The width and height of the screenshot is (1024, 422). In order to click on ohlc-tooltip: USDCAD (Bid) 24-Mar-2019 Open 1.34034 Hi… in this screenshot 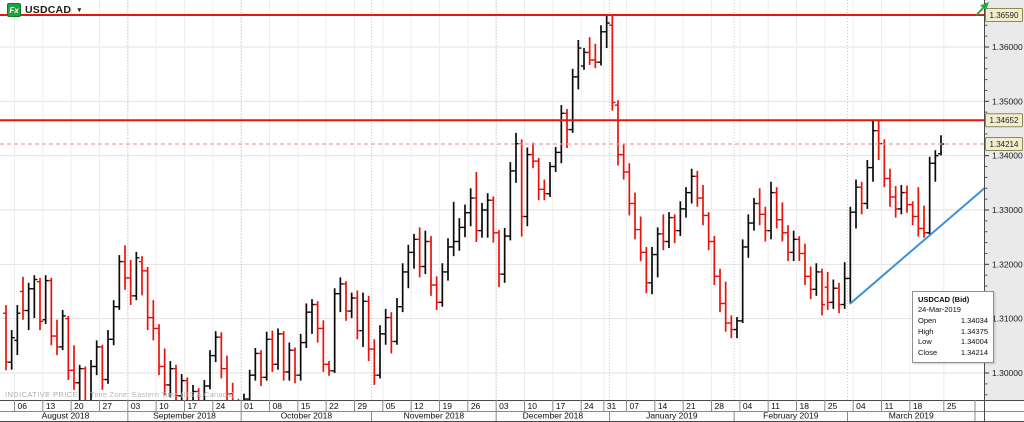, I will do `click(953, 327)`.